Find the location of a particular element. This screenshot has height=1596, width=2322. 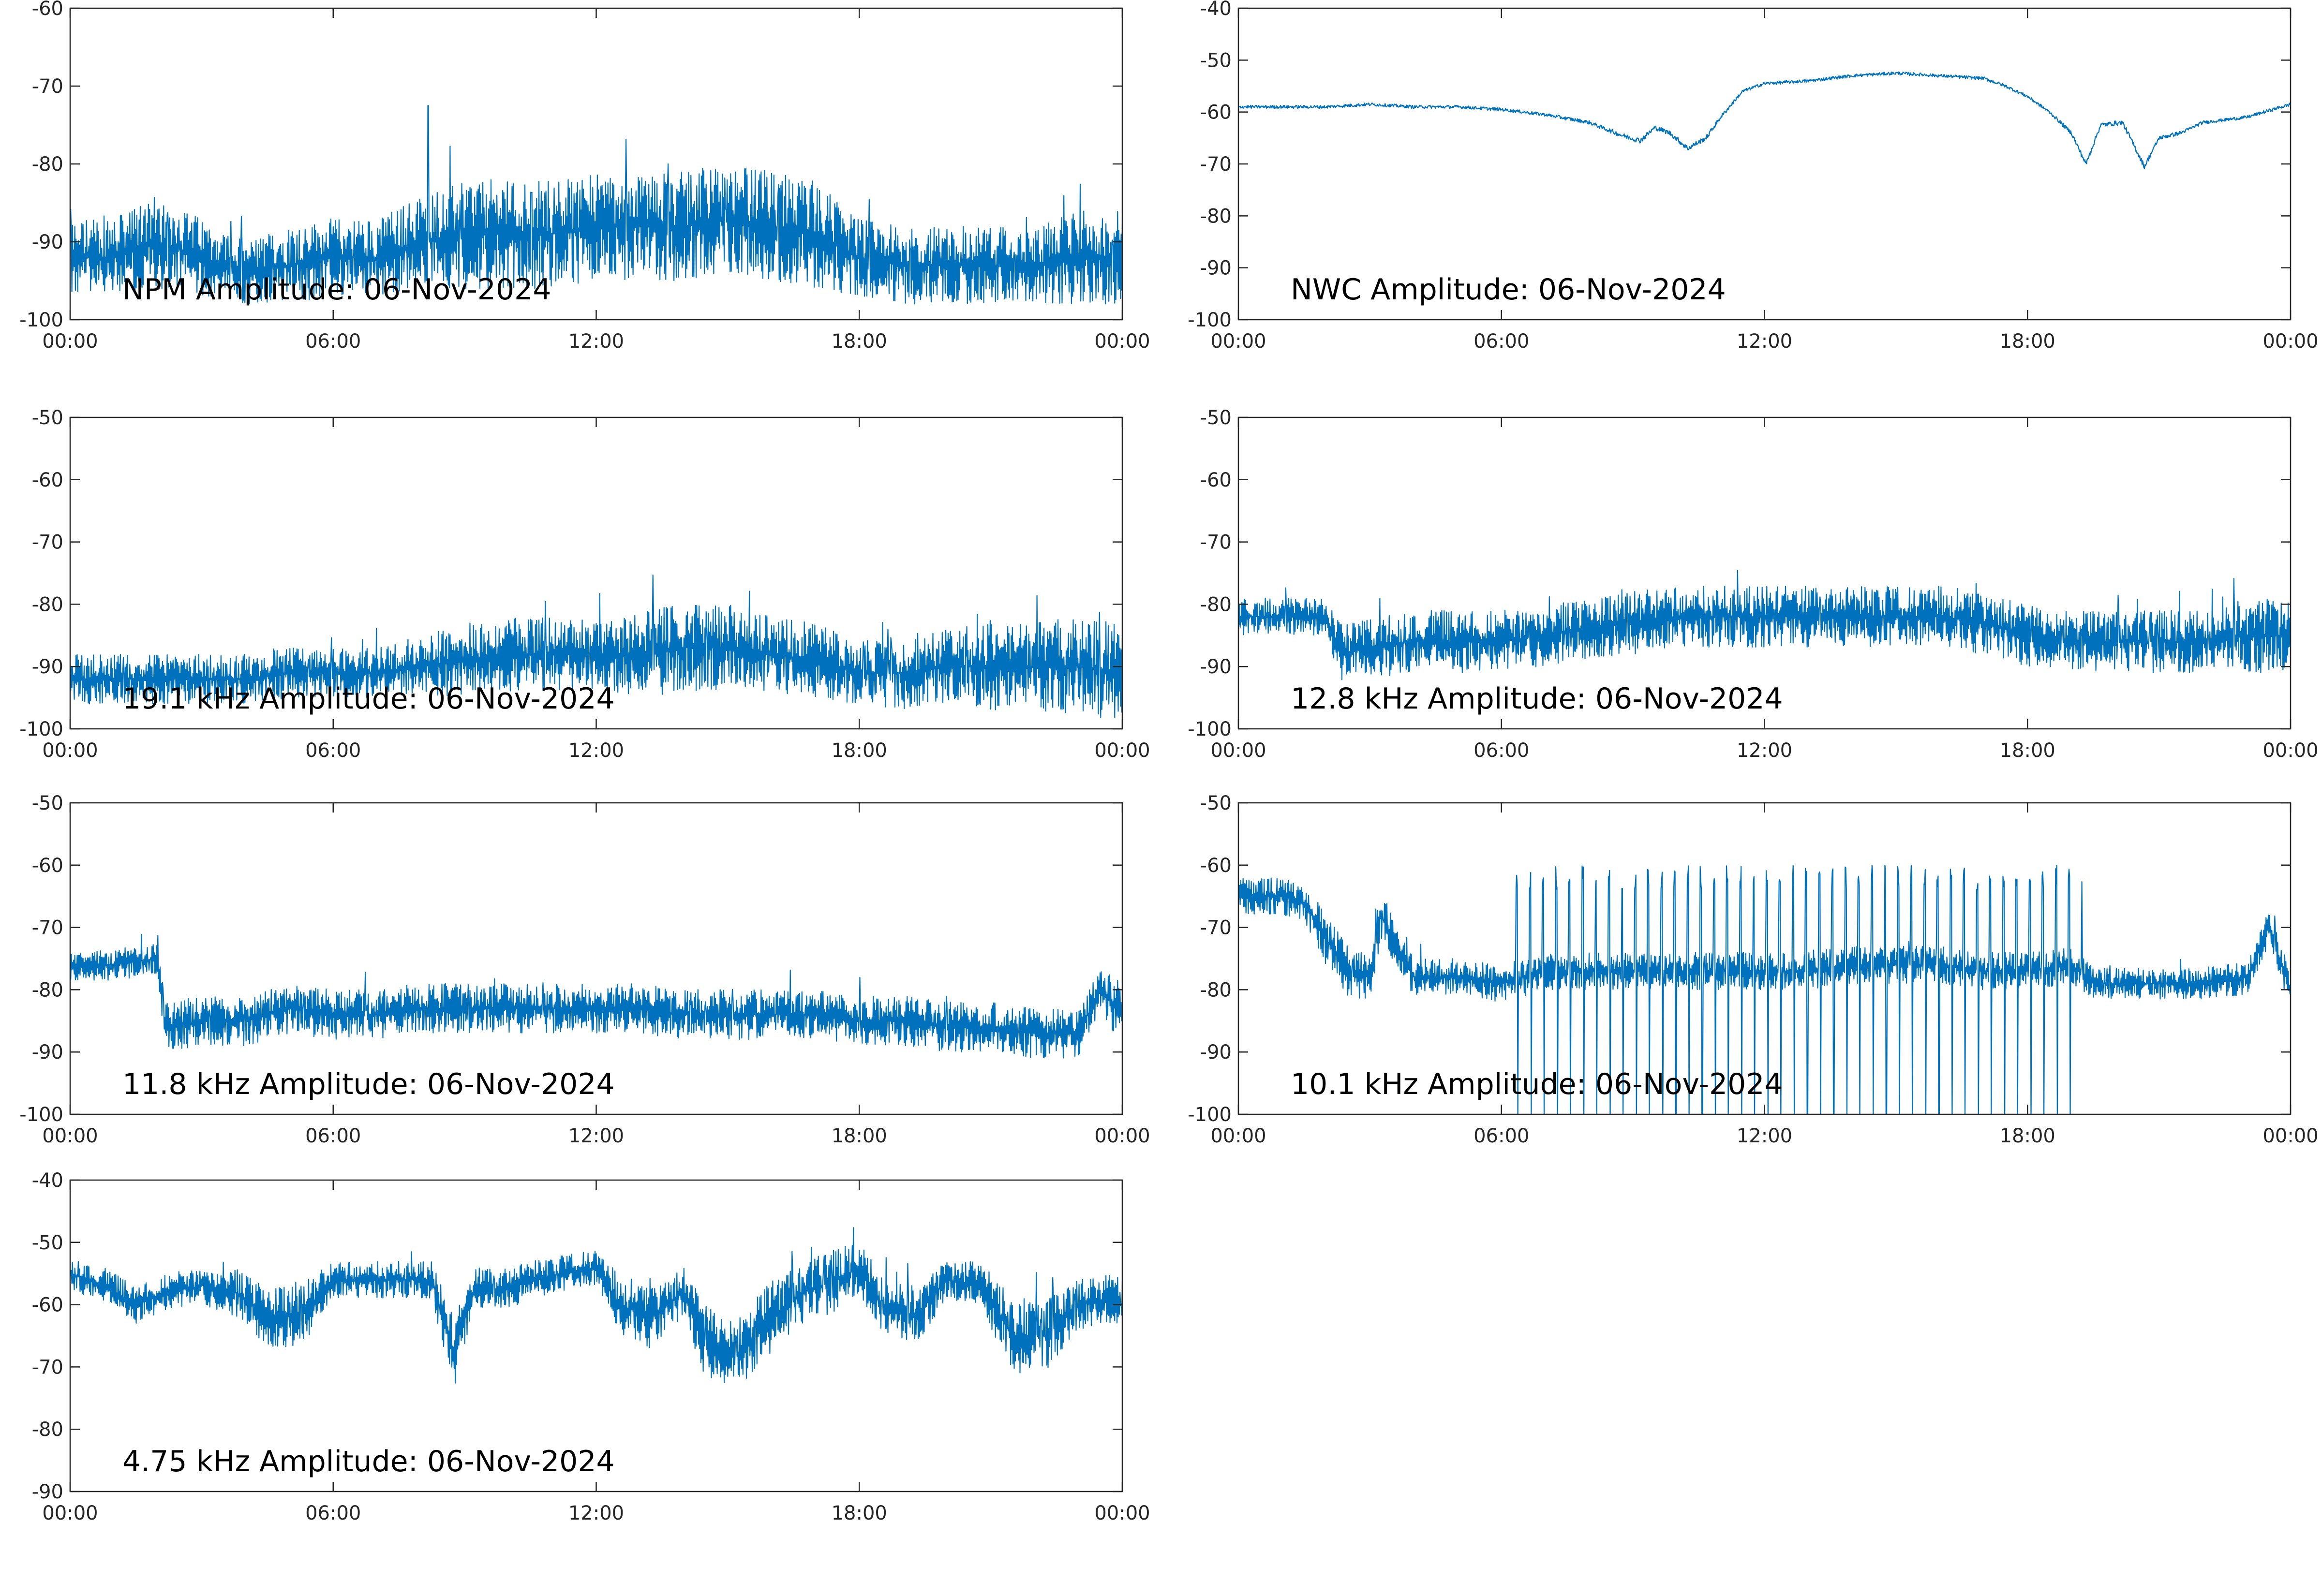

panel-title: 10.1 kHz Amplitude: 06-Nov-2024 is located at coordinates (1537, 1084).